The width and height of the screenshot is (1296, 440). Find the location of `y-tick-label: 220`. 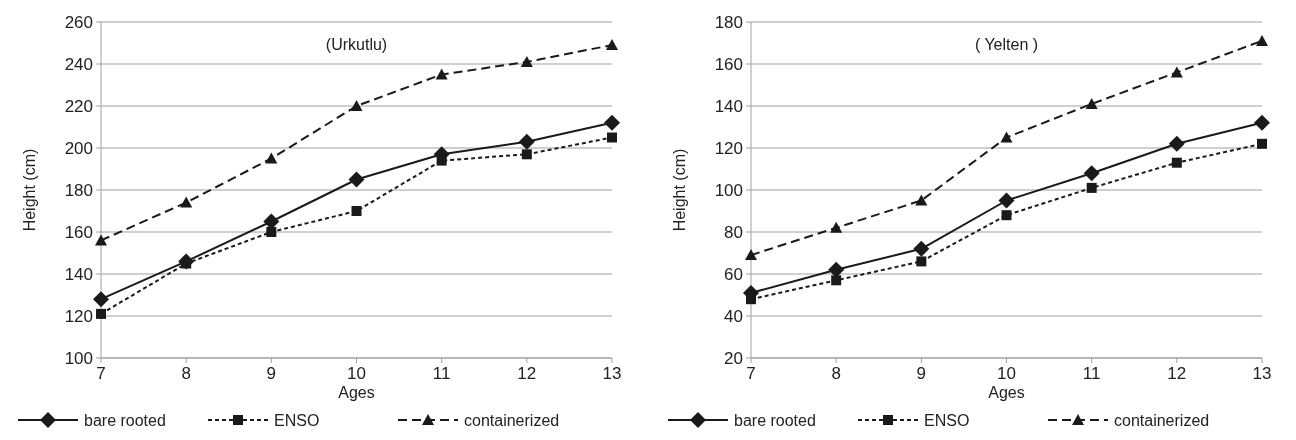

y-tick-label: 220 is located at coordinates (78, 106).